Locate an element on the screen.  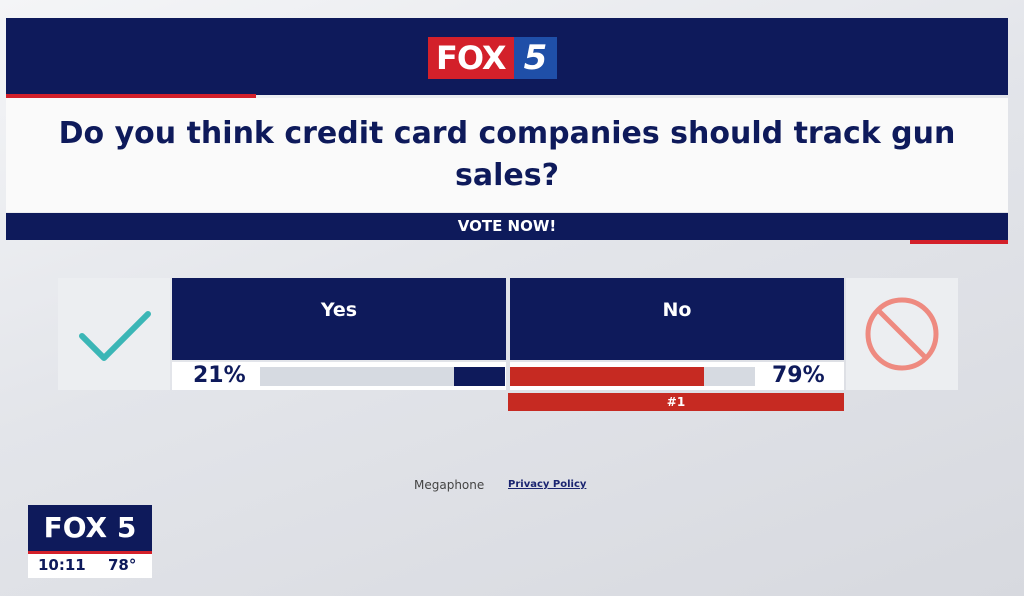
no-icon is located at coordinates (902, 334).